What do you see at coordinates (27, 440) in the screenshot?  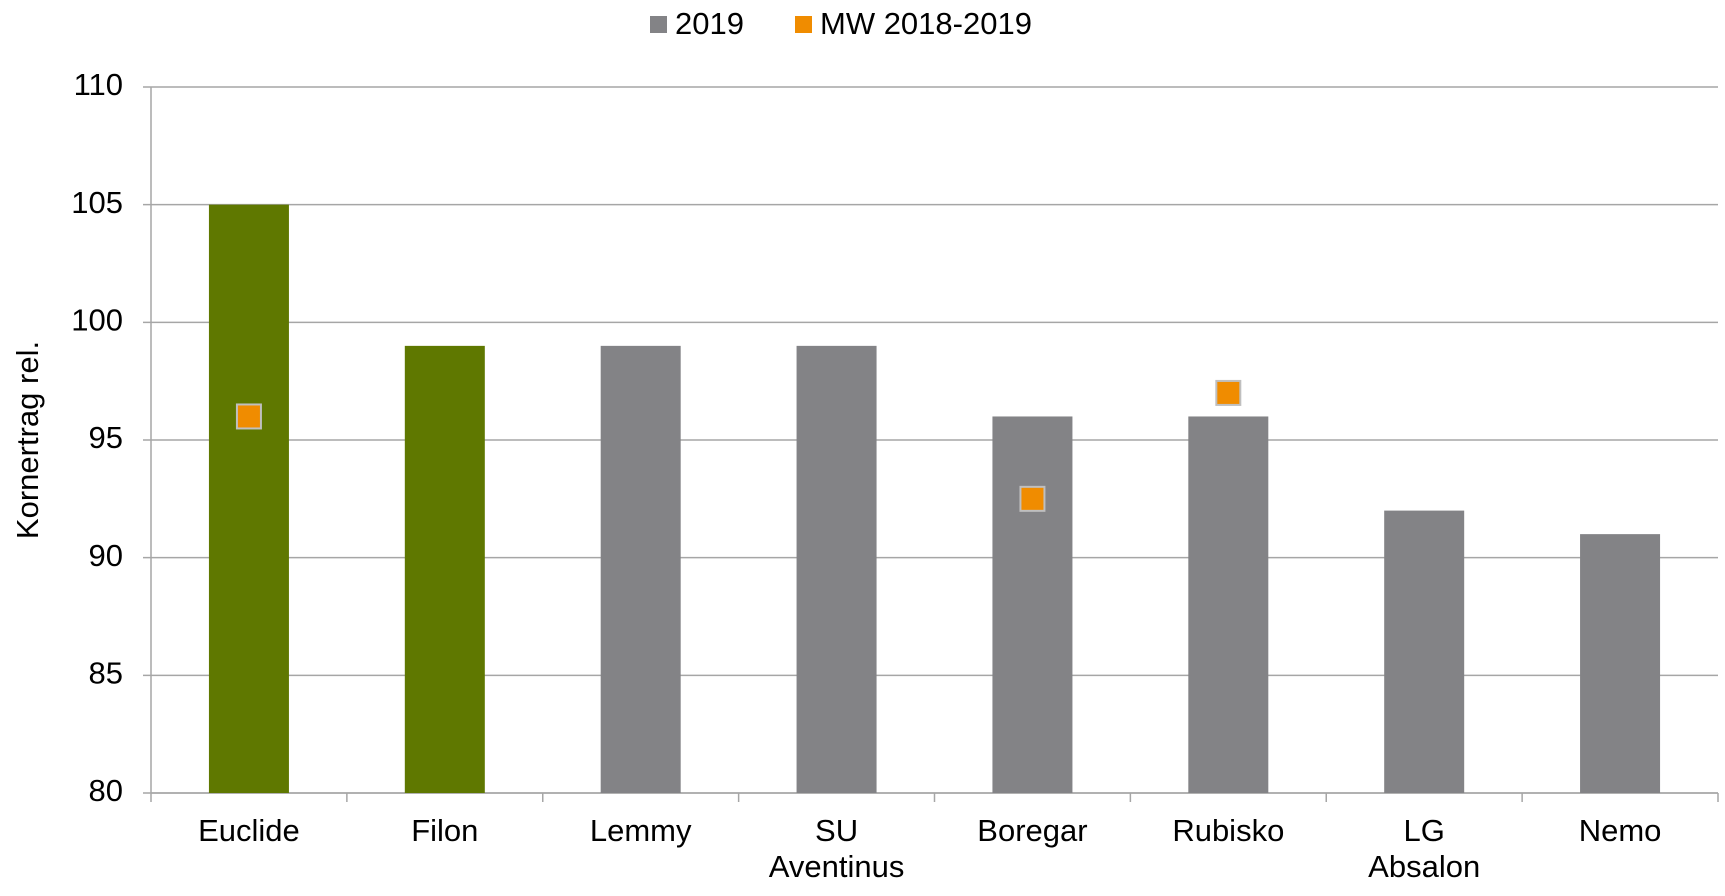 I see `y-axis-title: Kornertrag rel.` at bounding box center [27, 440].